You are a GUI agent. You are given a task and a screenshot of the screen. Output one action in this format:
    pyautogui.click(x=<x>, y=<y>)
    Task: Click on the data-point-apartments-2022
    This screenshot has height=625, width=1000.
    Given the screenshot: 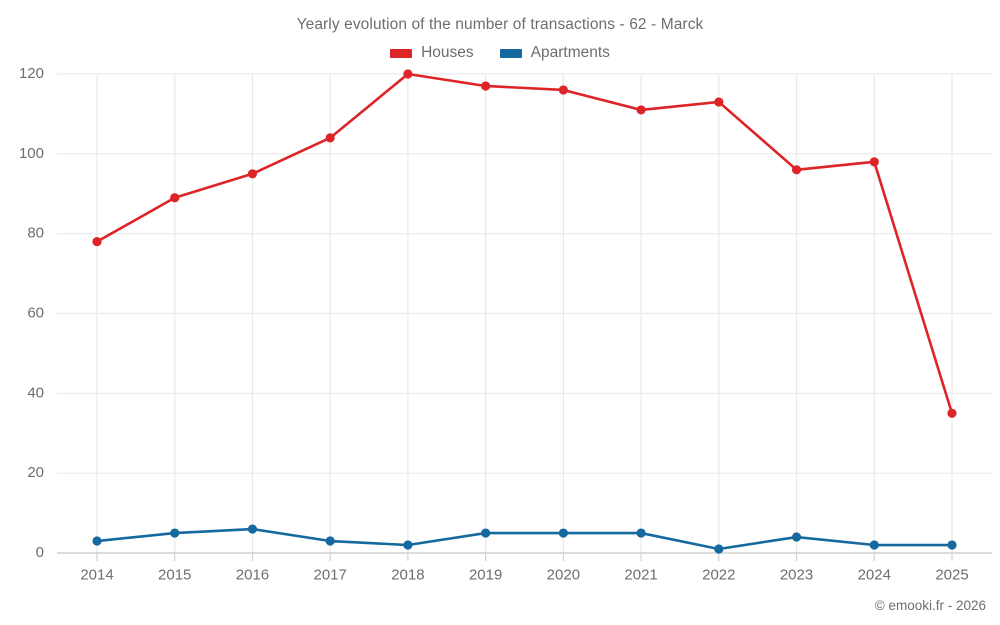 What is the action you would take?
    pyautogui.click(x=719, y=549)
    